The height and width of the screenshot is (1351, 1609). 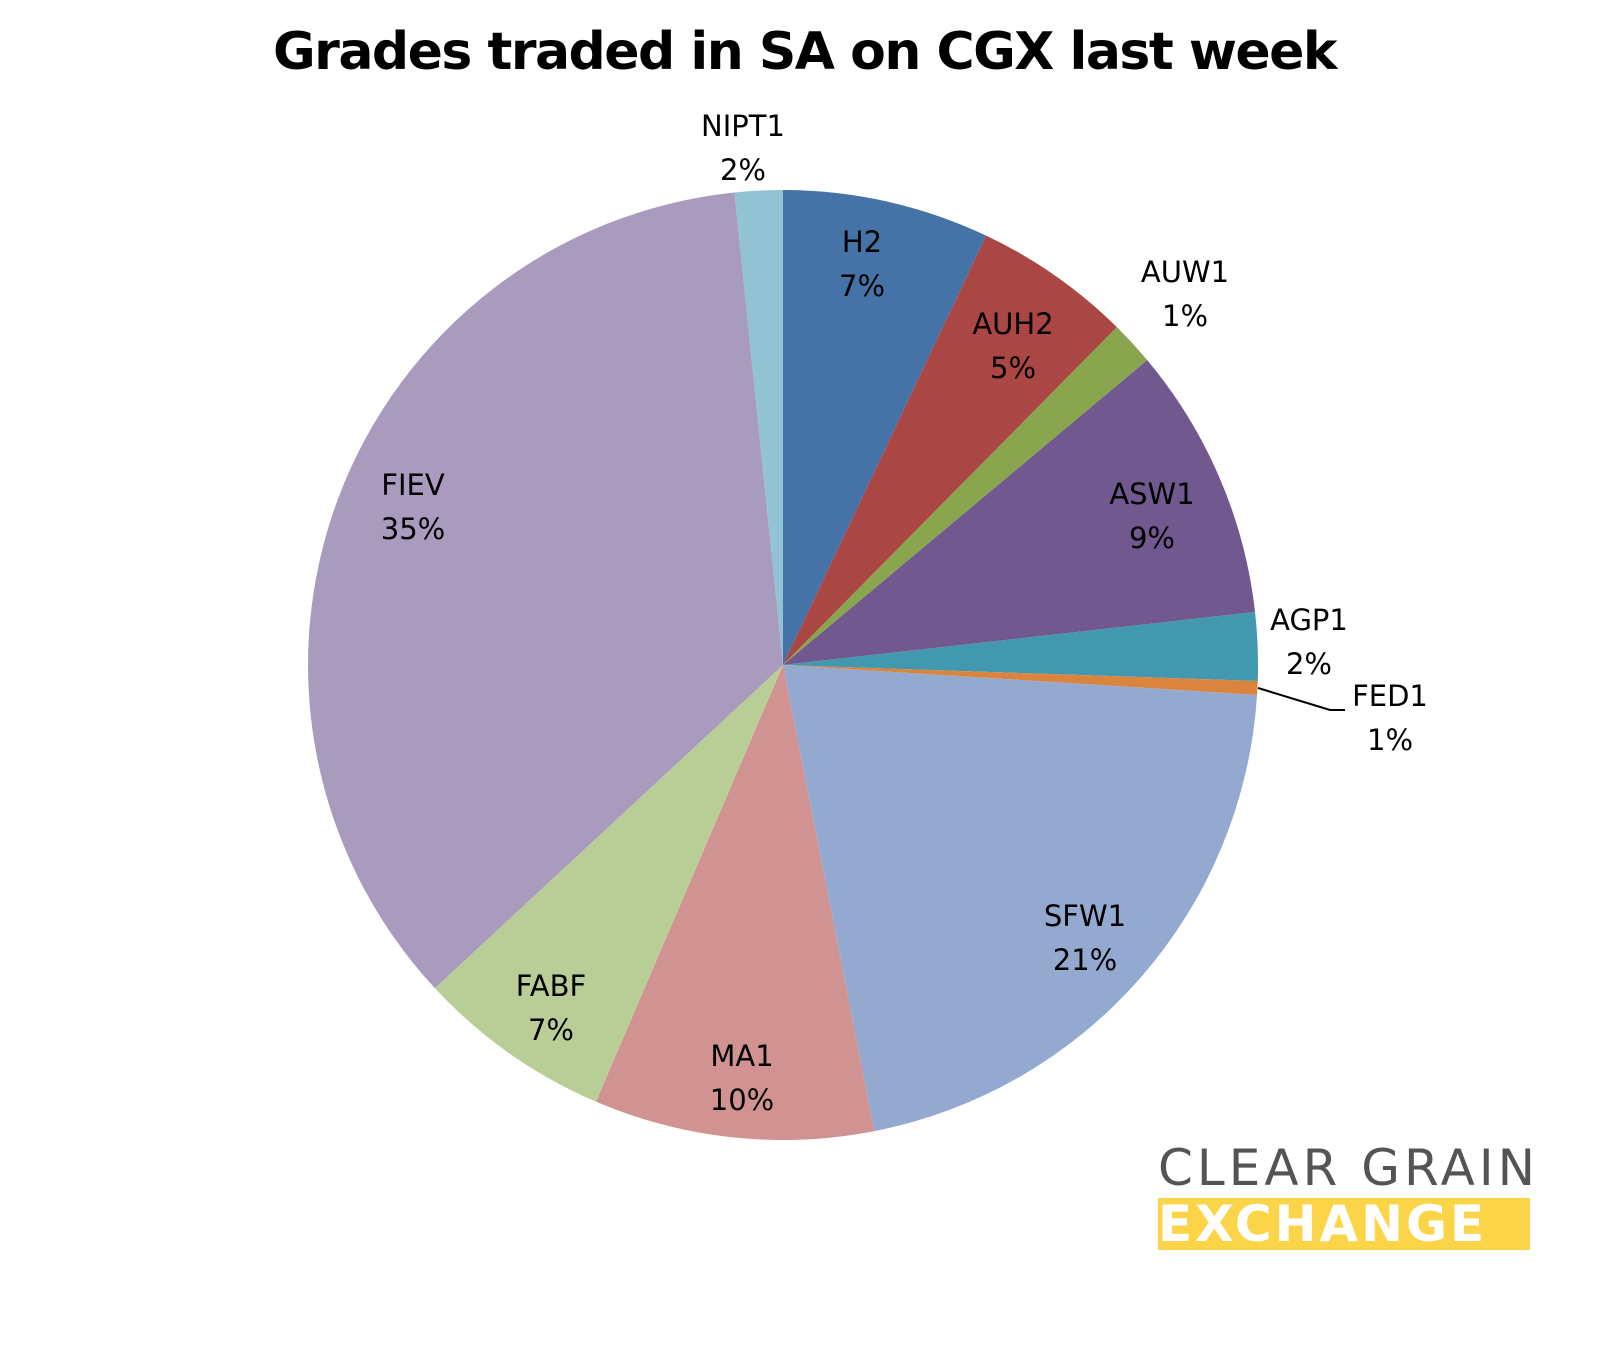 What do you see at coordinates (1344, 1224) in the screenshot?
I see `logo-line2: EXCHANGE` at bounding box center [1344, 1224].